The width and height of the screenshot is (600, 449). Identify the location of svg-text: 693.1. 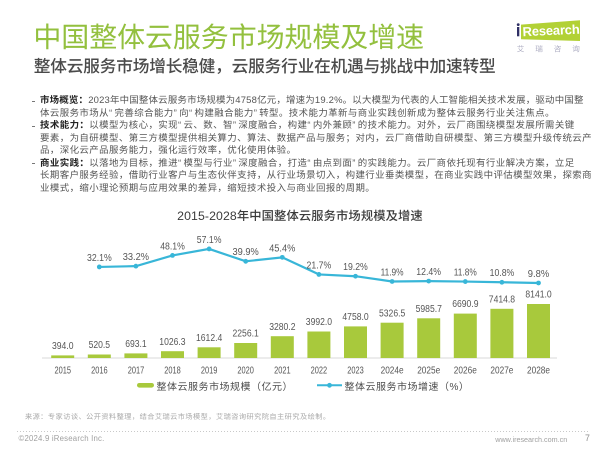
(136, 344).